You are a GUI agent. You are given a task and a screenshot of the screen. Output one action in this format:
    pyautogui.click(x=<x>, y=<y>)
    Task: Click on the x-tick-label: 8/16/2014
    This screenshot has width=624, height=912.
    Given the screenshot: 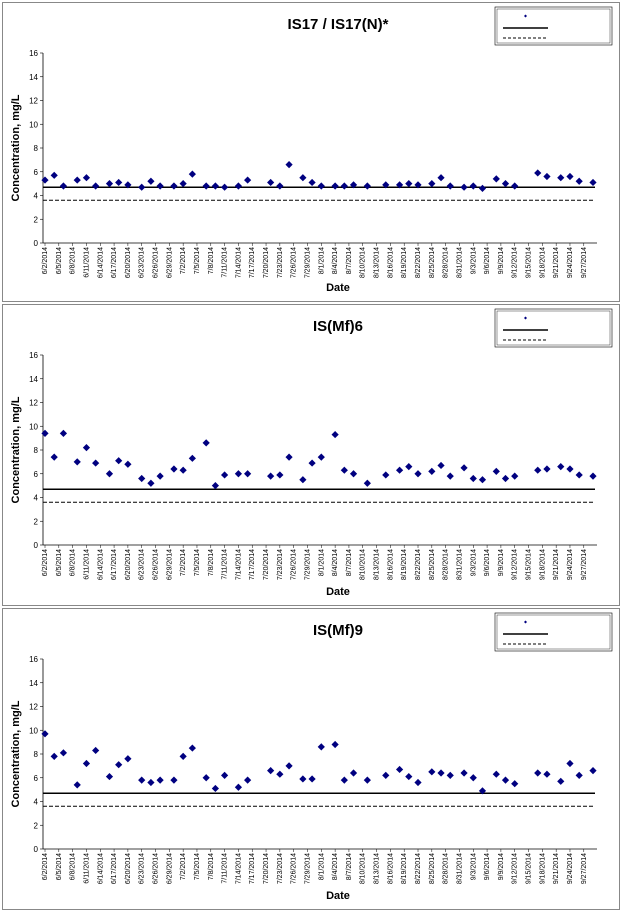 What is the action you would take?
    pyautogui.click(x=390, y=868)
    